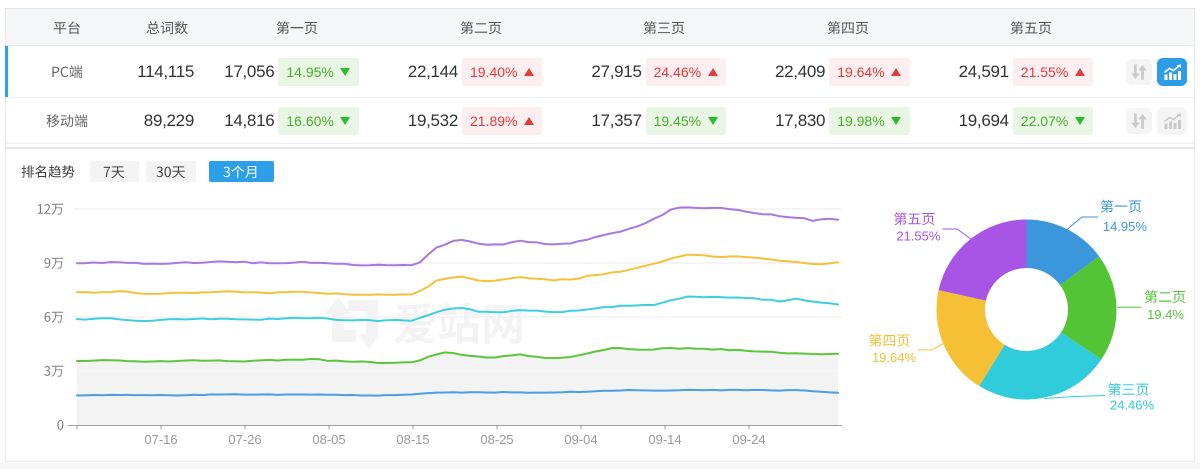 This screenshot has height=469, width=1200. Describe the element at coordinates (1165, 314) in the screenshot. I see `svg-text: 19.4%` at that location.